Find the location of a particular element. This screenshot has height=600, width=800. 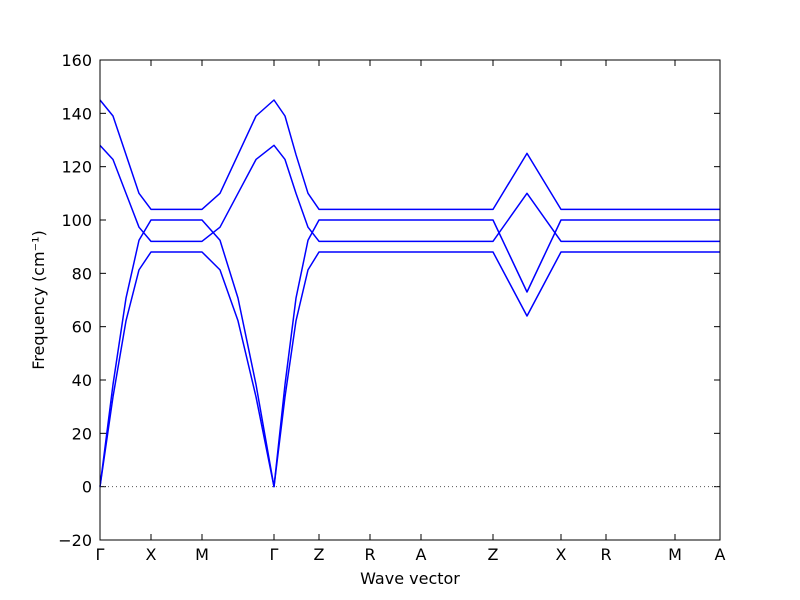

y-tick-label: 80 is located at coordinates (82, 273).